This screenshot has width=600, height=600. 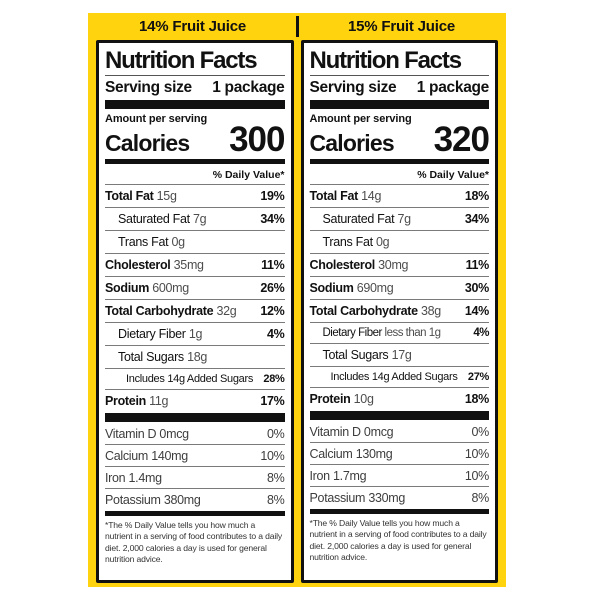 What do you see at coordinates (362, 399) in the screenshot?
I see `nutrient-amount: 10g` at bounding box center [362, 399].